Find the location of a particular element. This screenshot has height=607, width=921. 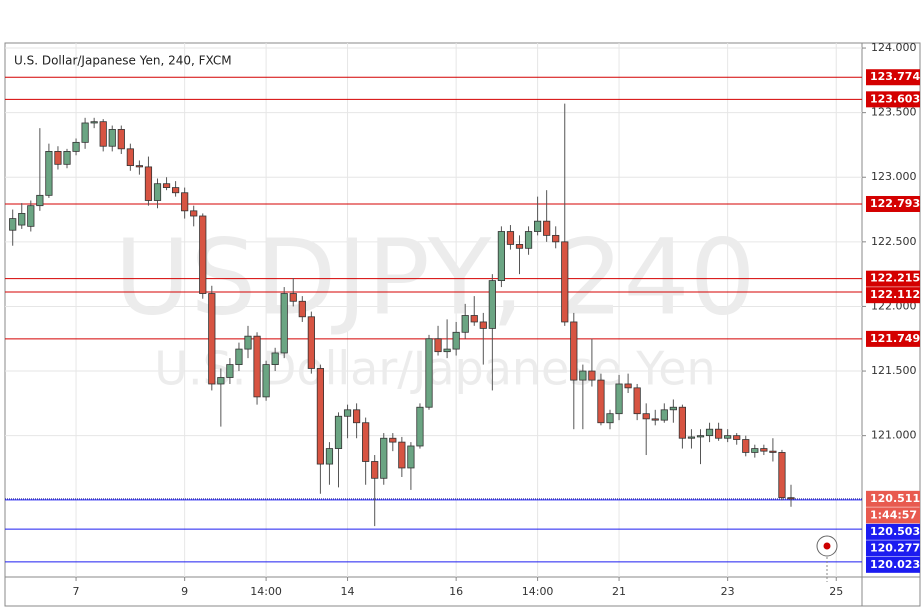

x-tick-label: 25 is located at coordinates (836, 591).